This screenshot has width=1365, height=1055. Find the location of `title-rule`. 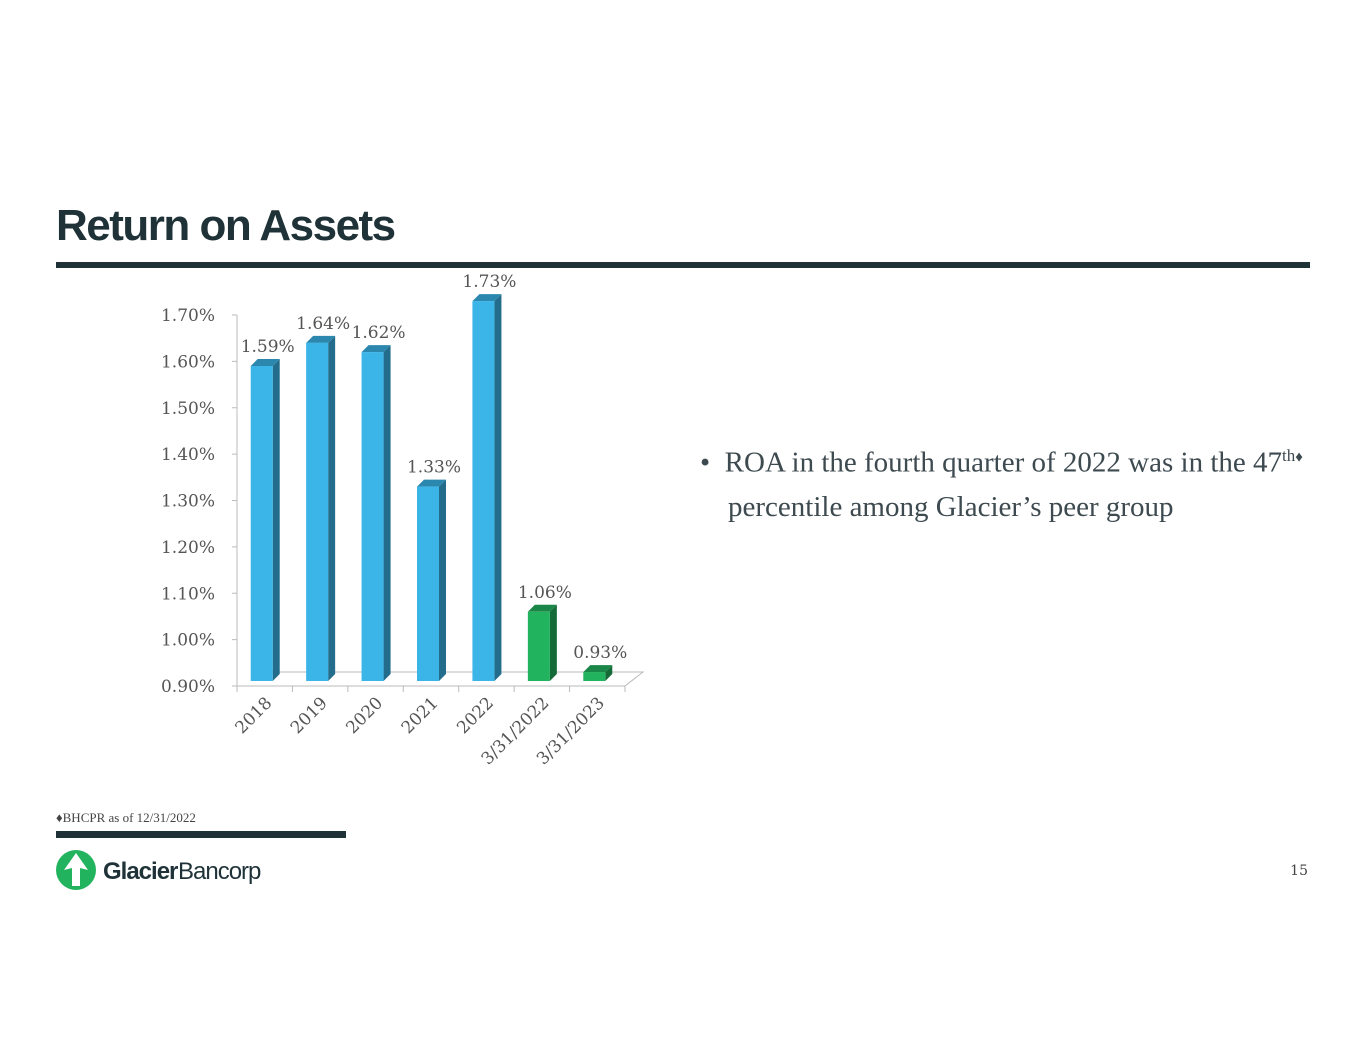

title-rule is located at coordinates (683, 265).